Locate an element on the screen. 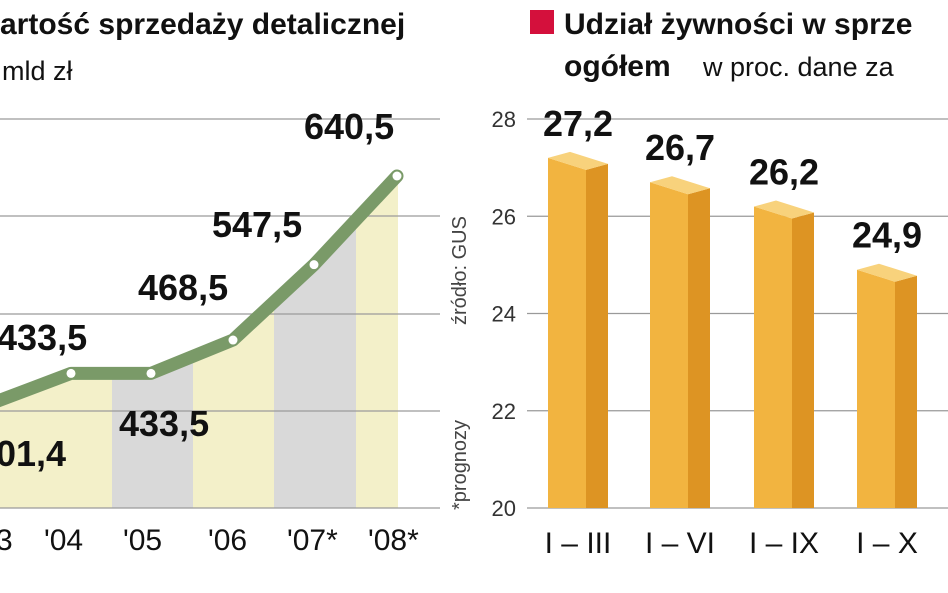 This screenshot has width=948, height=593. bar-value-label: 27,2 is located at coordinates (578, 123).